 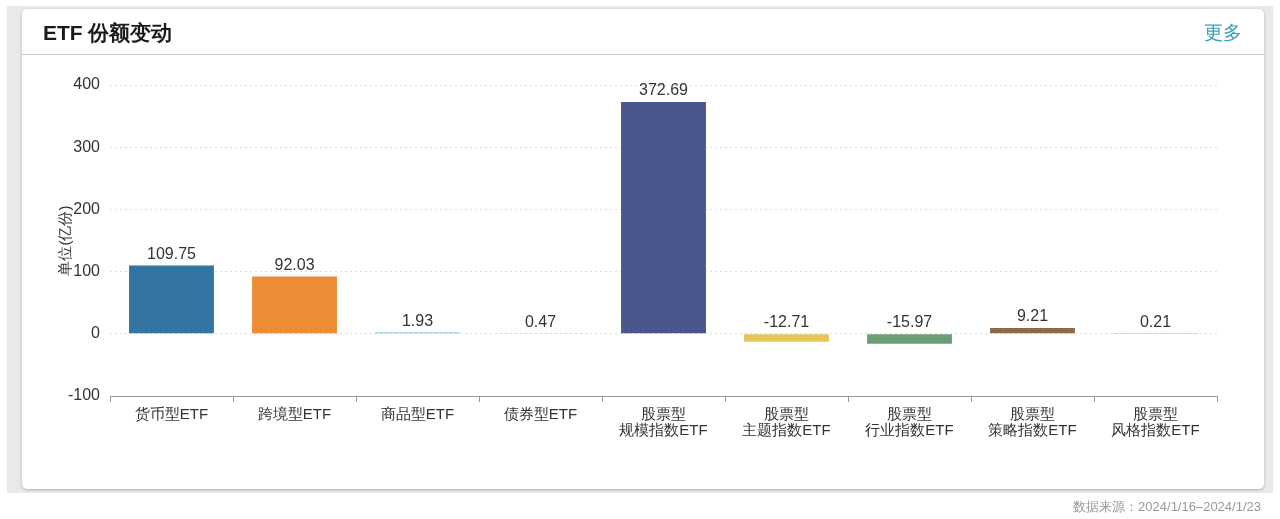 What do you see at coordinates (417, 320) in the screenshot?
I see `data-label: 1.93` at bounding box center [417, 320].